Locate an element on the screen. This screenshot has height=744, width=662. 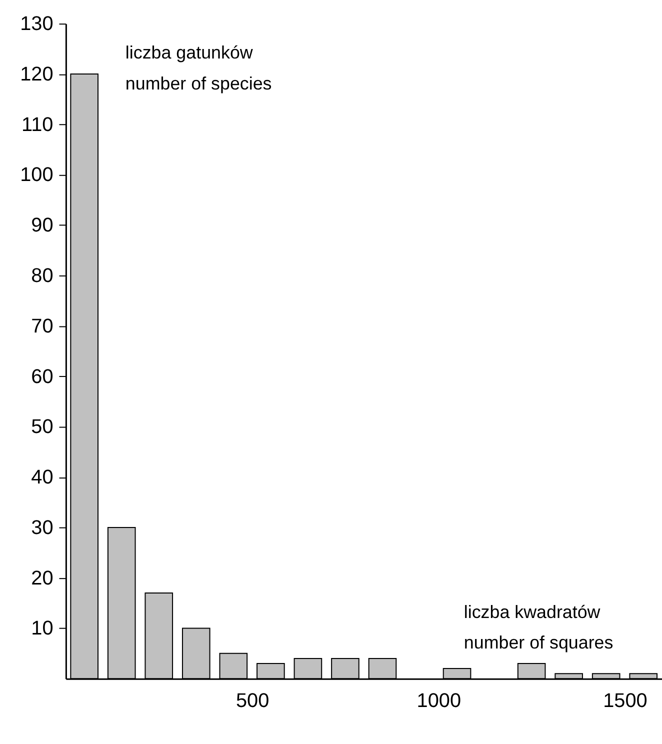
y-tick-label: 40 is located at coordinates (42, 477).